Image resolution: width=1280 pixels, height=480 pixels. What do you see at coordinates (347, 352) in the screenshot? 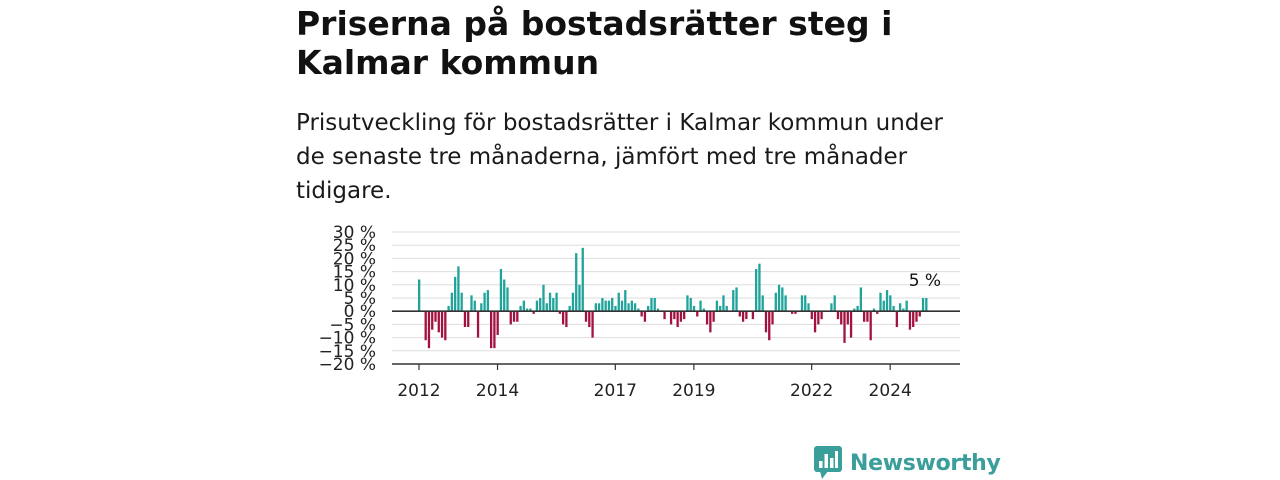
I see `y-tick-label: −15 %` at bounding box center [347, 352].